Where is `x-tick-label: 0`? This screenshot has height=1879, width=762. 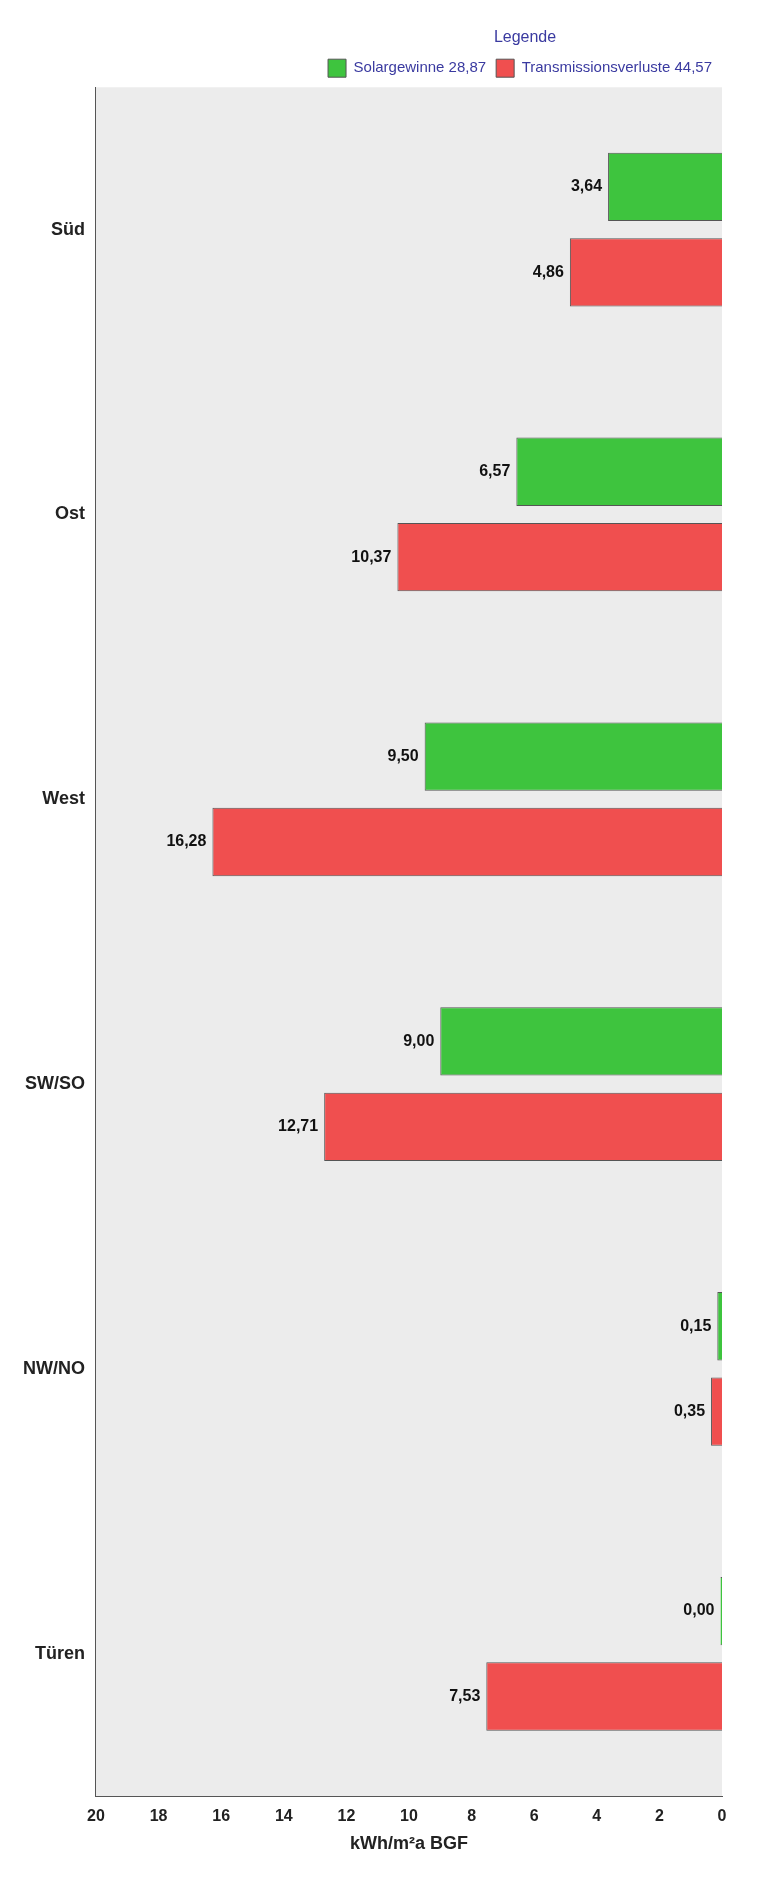
x-tick-label: 0 is located at coordinates (722, 1816).